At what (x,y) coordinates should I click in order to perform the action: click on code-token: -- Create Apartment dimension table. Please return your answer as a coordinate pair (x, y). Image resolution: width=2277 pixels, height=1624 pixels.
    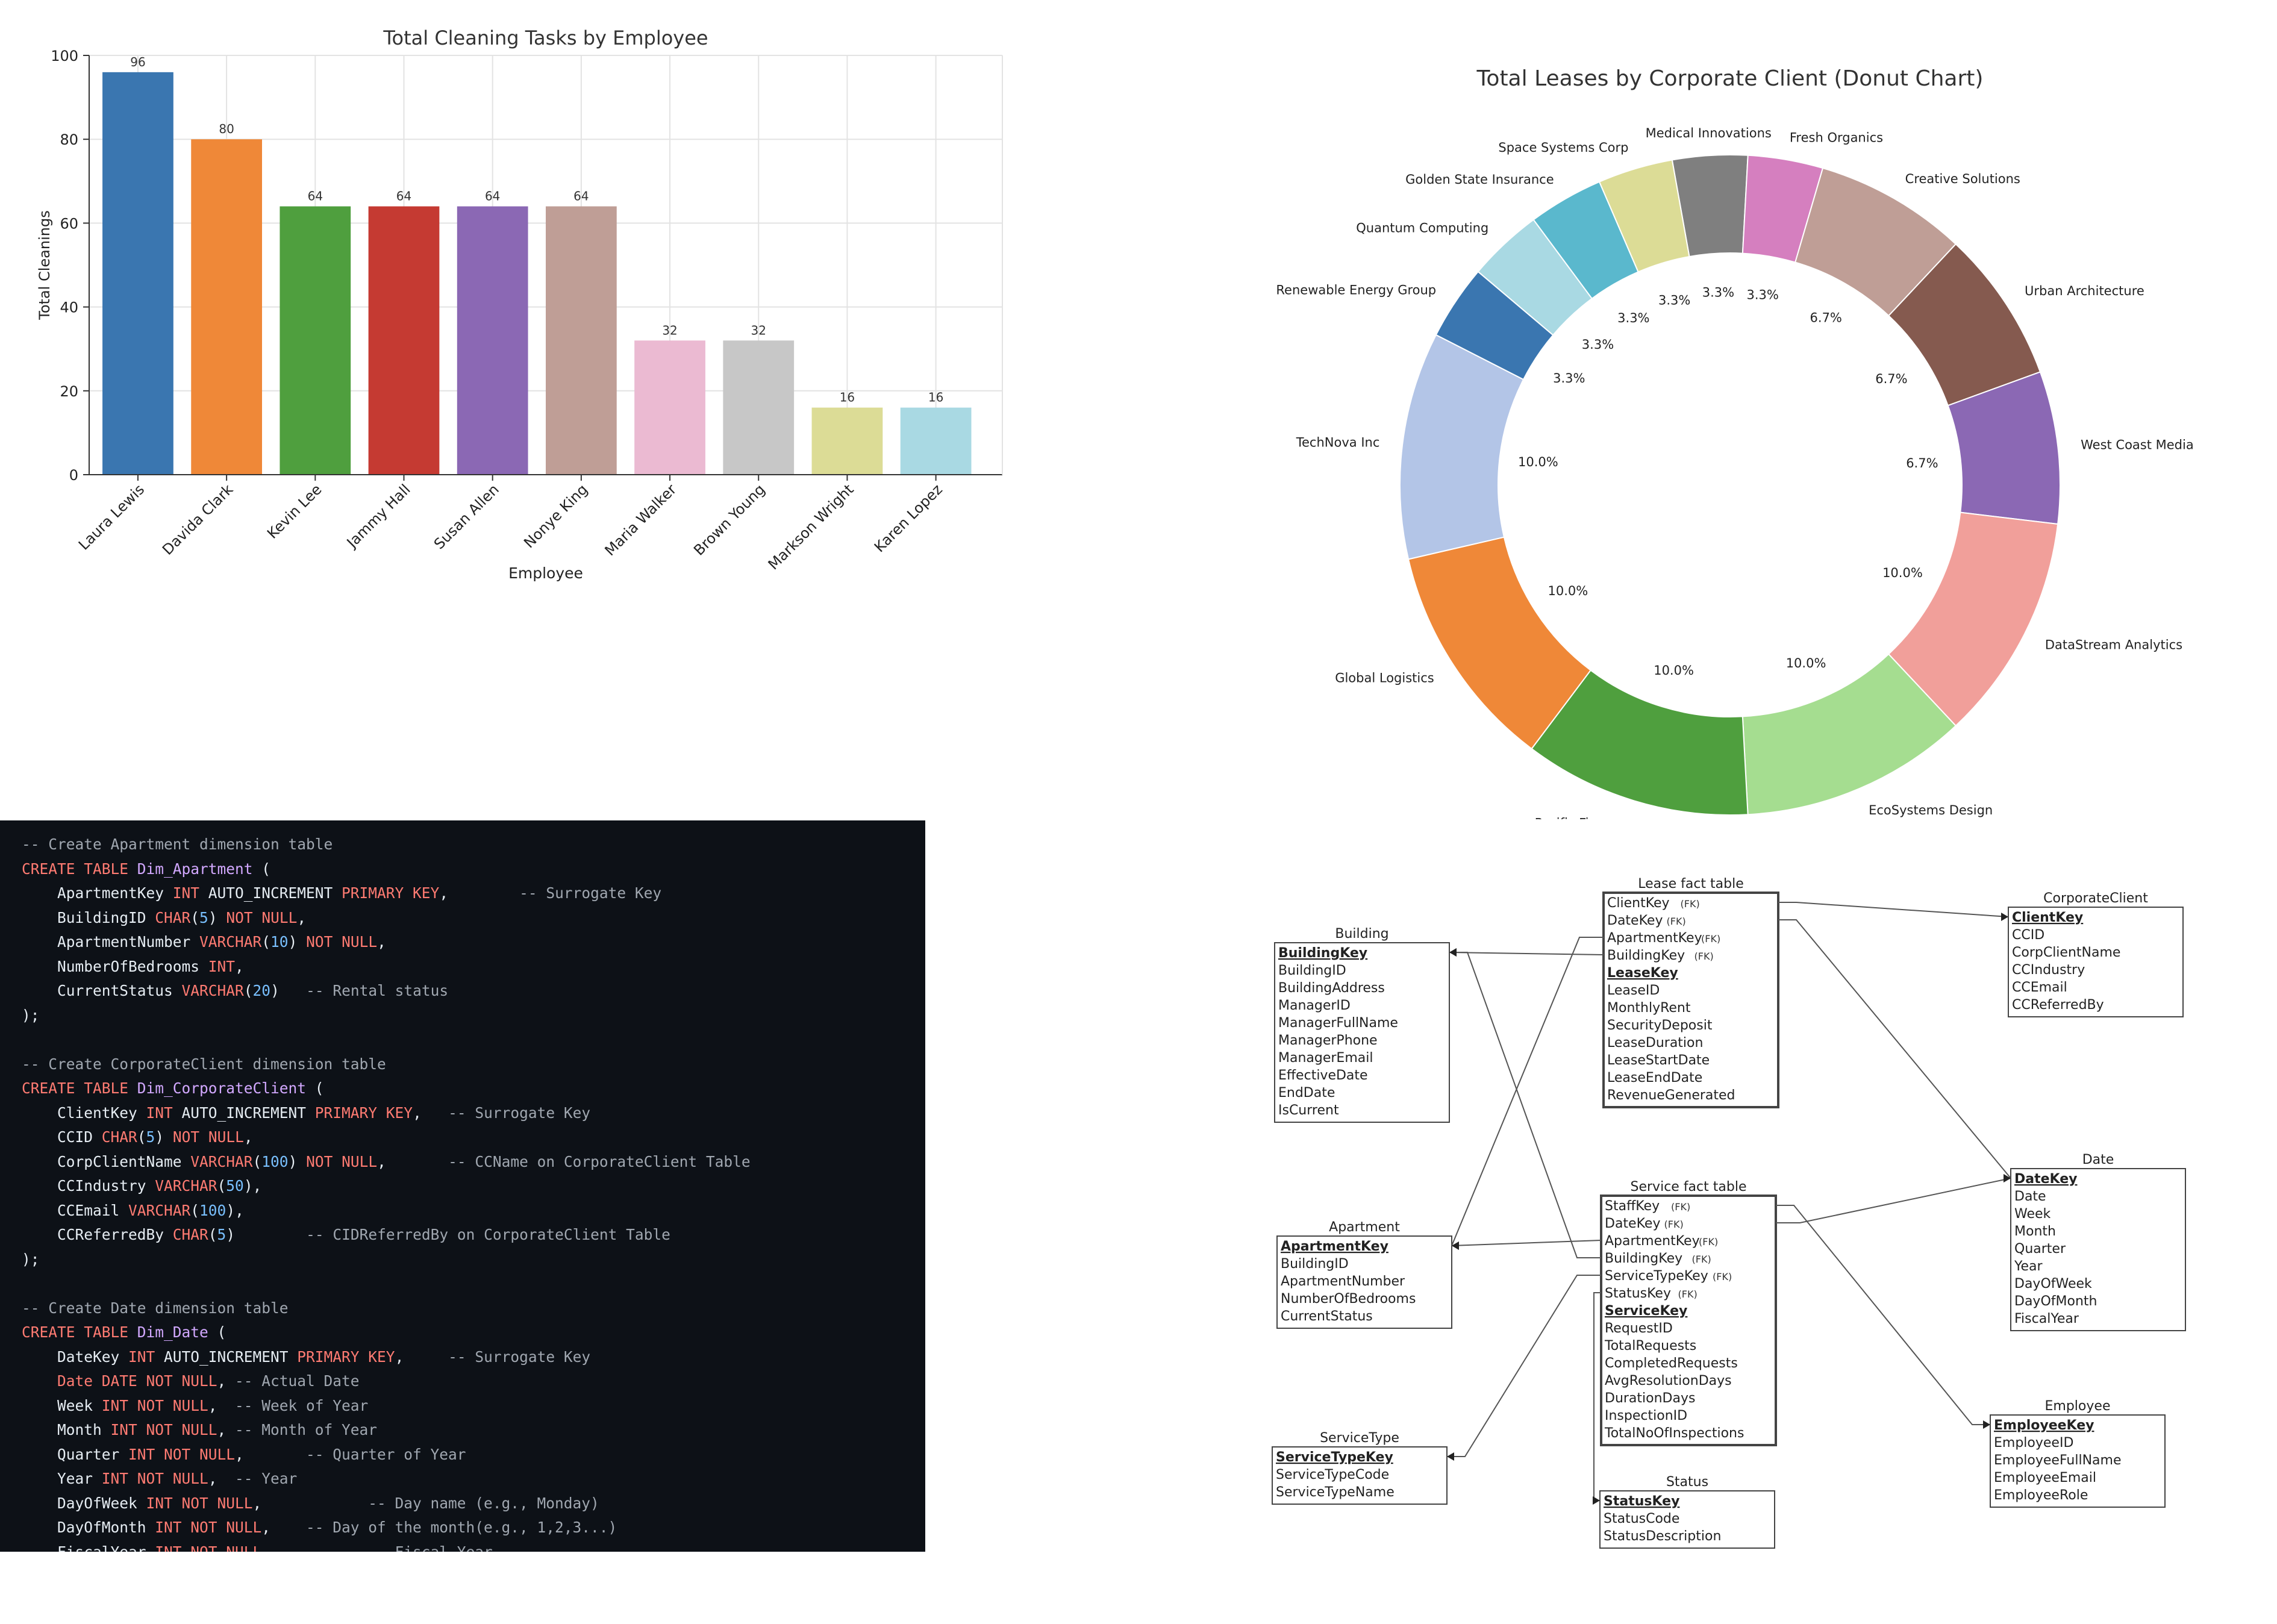
    Looking at the image, I should click on (177, 844).